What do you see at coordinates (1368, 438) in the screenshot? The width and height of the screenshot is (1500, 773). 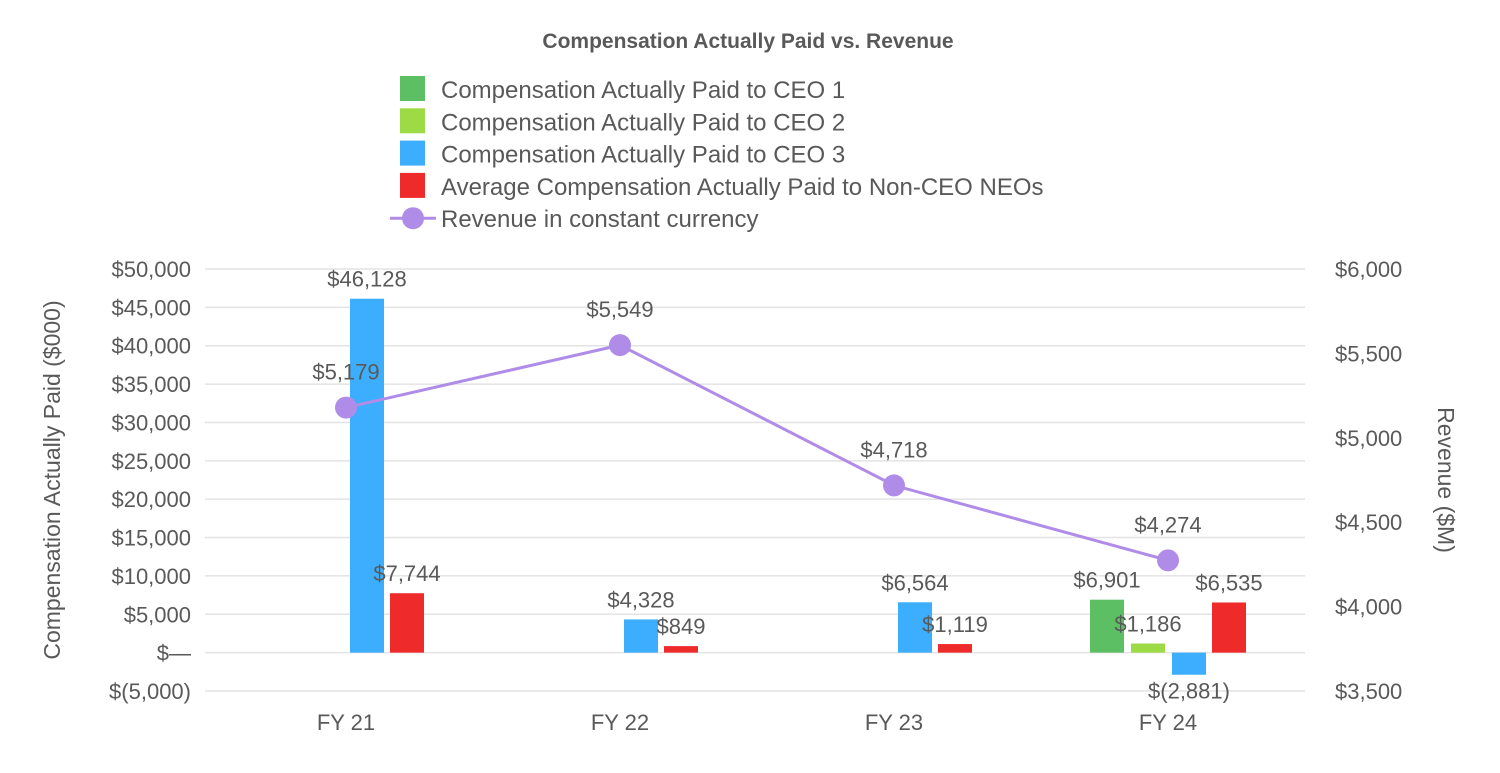 I see `right-tick-label: $5,000` at bounding box center [1368, 438].